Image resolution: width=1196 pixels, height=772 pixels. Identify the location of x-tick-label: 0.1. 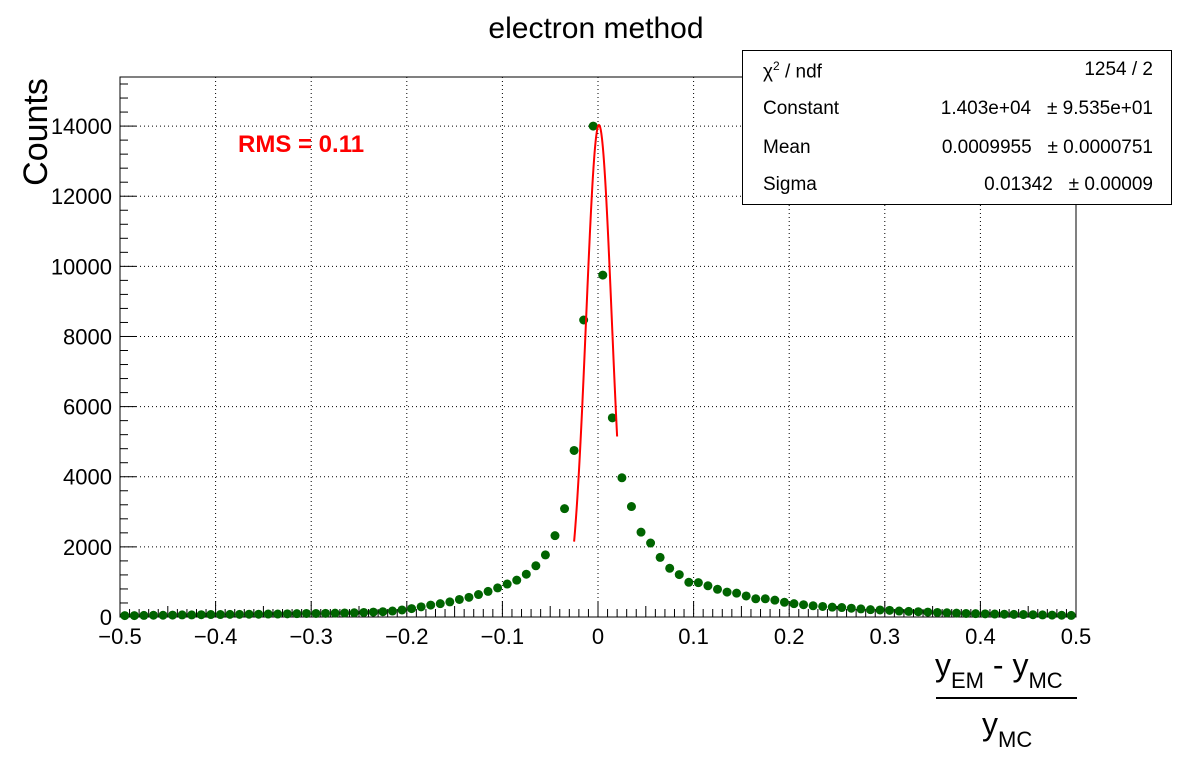
(693, 636).